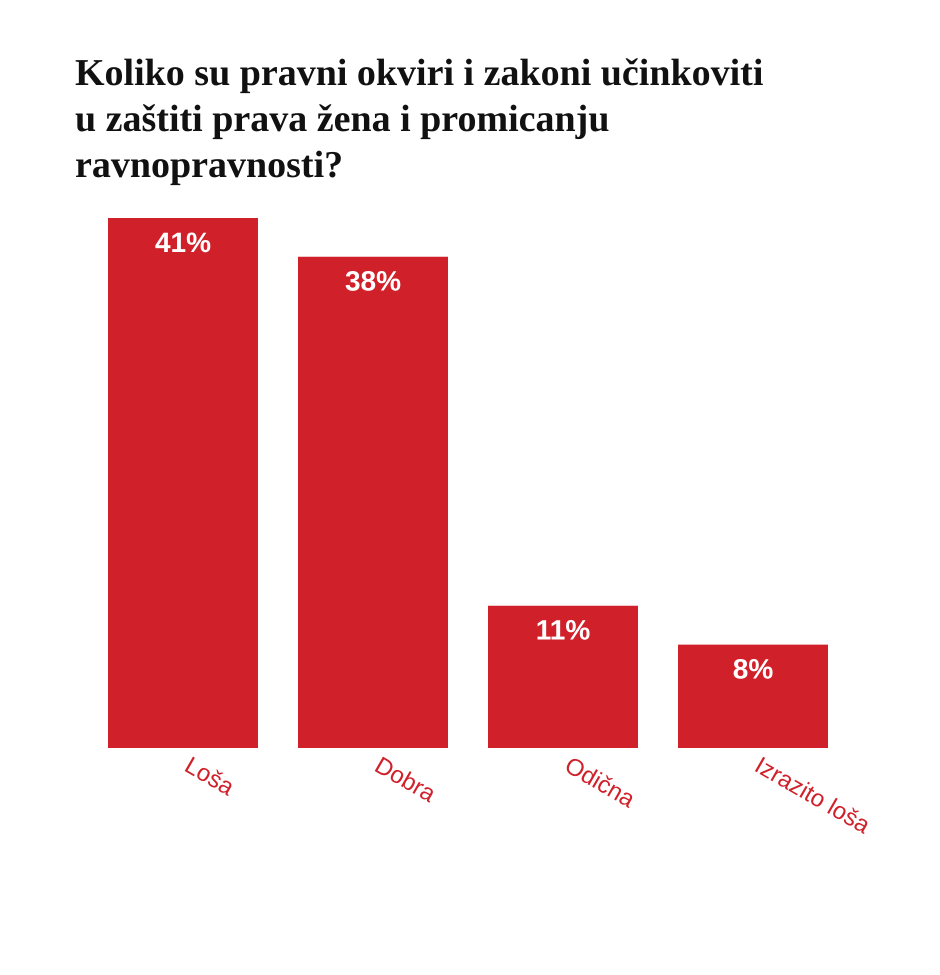  I want to click on chart-title: Koliko su pravni okviri i zakoni učinkoviti u zaštiti prava žena i promicanju ravnopravnosti?, so click(419, 119).